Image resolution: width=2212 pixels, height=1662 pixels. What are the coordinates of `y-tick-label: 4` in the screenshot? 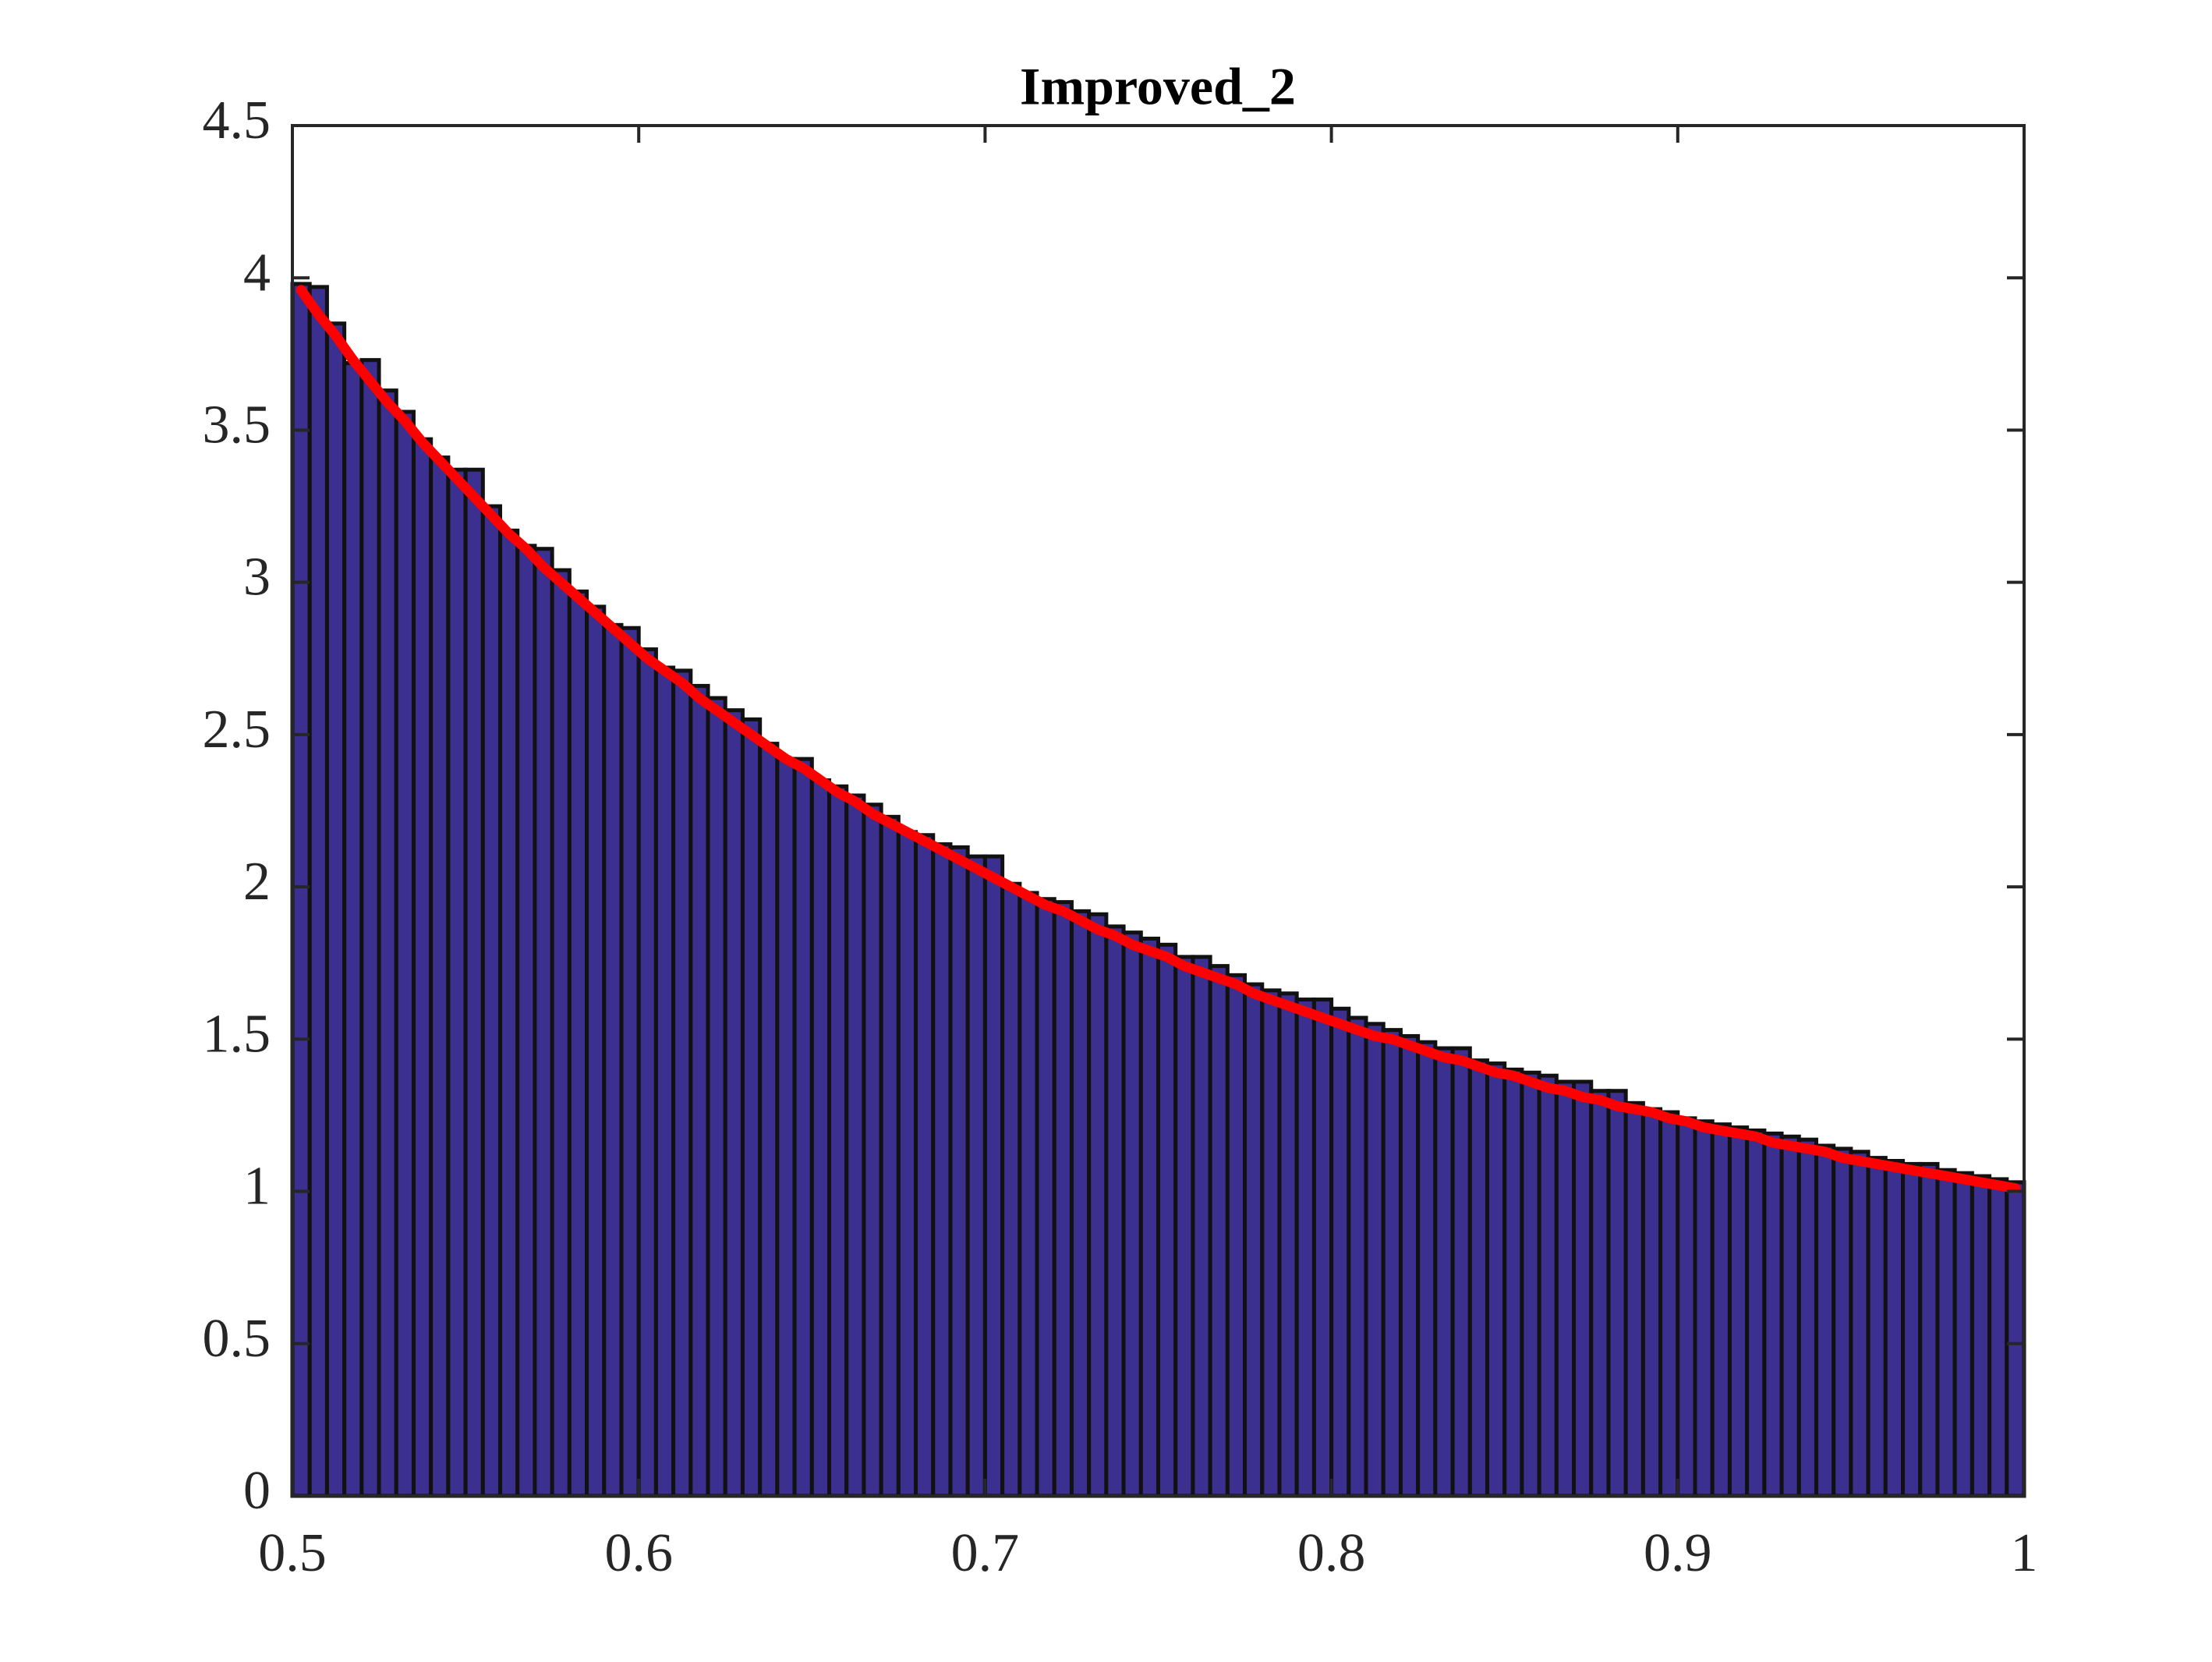 It's located at (257, 273).